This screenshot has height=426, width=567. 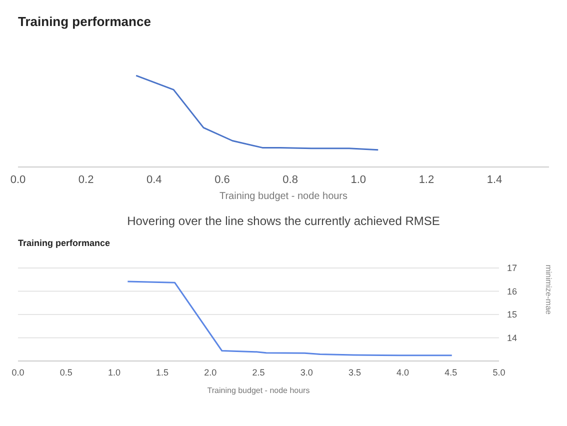 What do you see at coordinates (354, 372) in the screenshot?
I see `x-tick-label: 3.5` at bounding box center [354, 372].